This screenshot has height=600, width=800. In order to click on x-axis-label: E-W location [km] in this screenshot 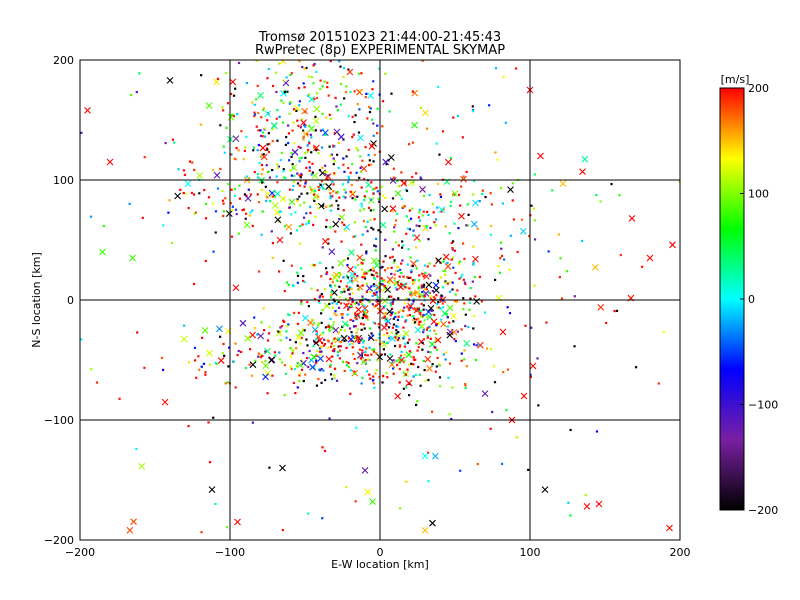, I will do `click(380, 564)`.